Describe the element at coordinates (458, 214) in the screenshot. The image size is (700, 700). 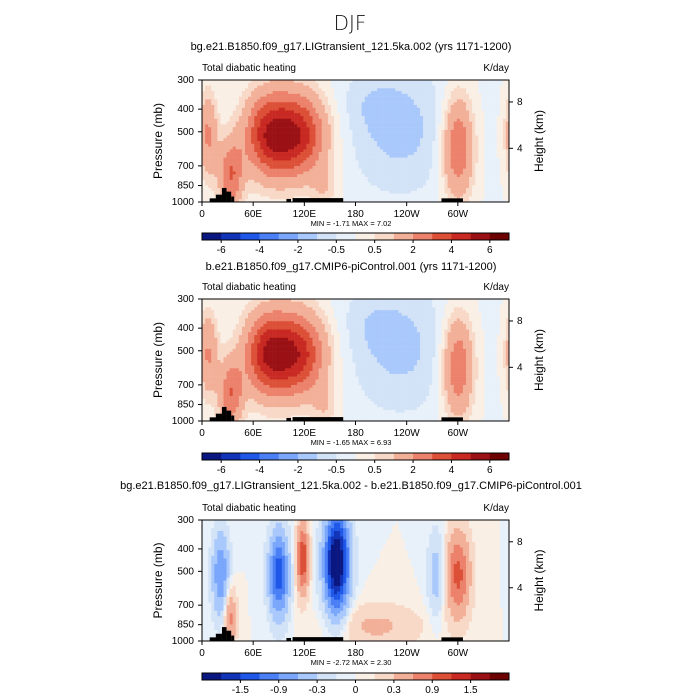
I see `x-tick-label: 60W` at that location.